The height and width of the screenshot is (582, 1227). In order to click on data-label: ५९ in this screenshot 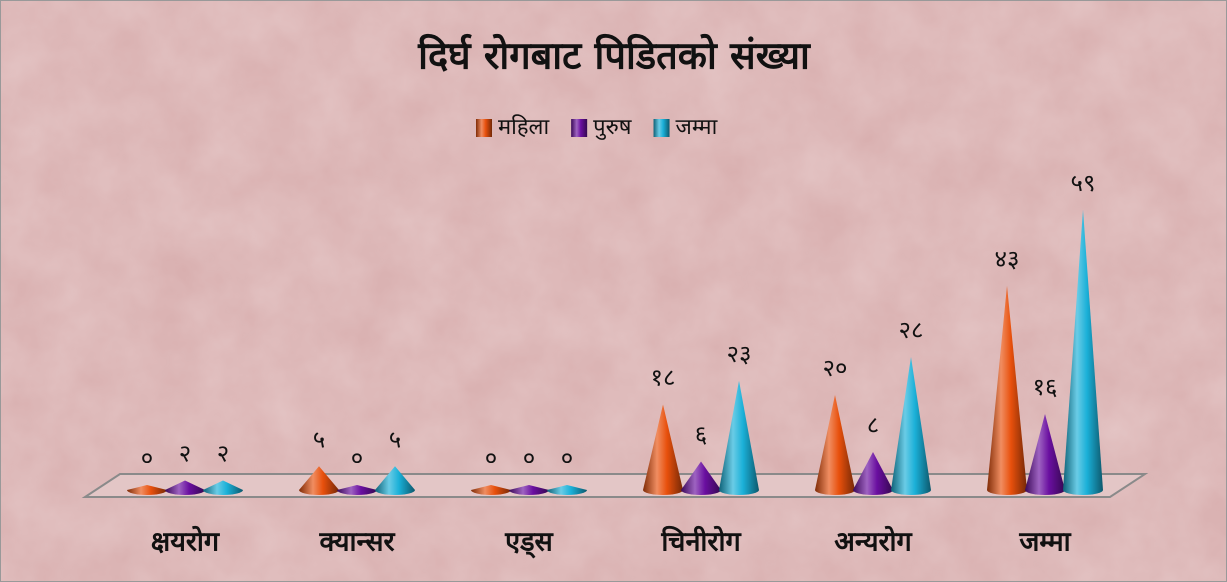, I will do `click(1083, 183)`.